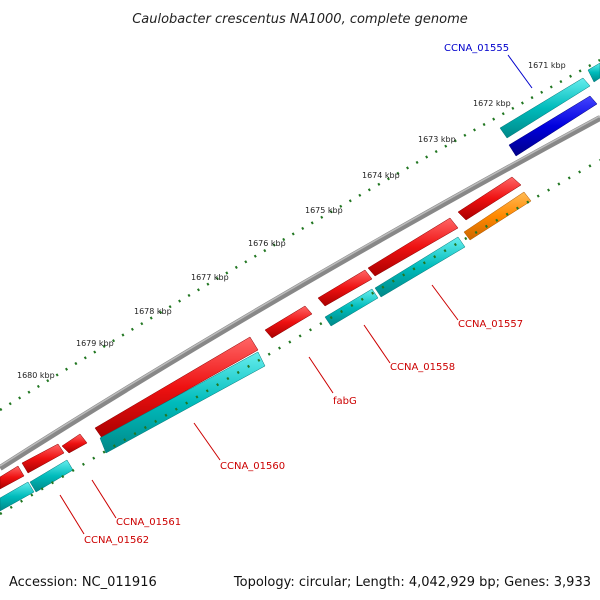 This screenshot has width=600, height=600. I want to click on gene-label-fabg: fabG, so click(345, 401).